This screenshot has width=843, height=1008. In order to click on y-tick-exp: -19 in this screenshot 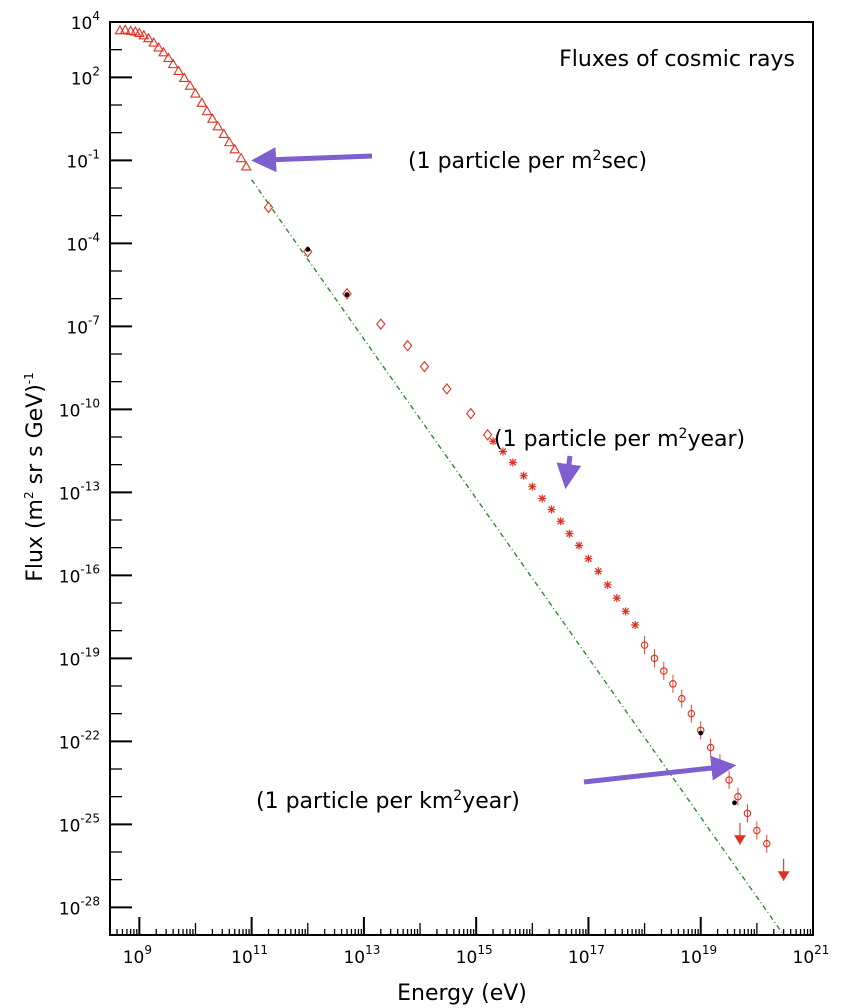, I will do `click(90, 652)`.